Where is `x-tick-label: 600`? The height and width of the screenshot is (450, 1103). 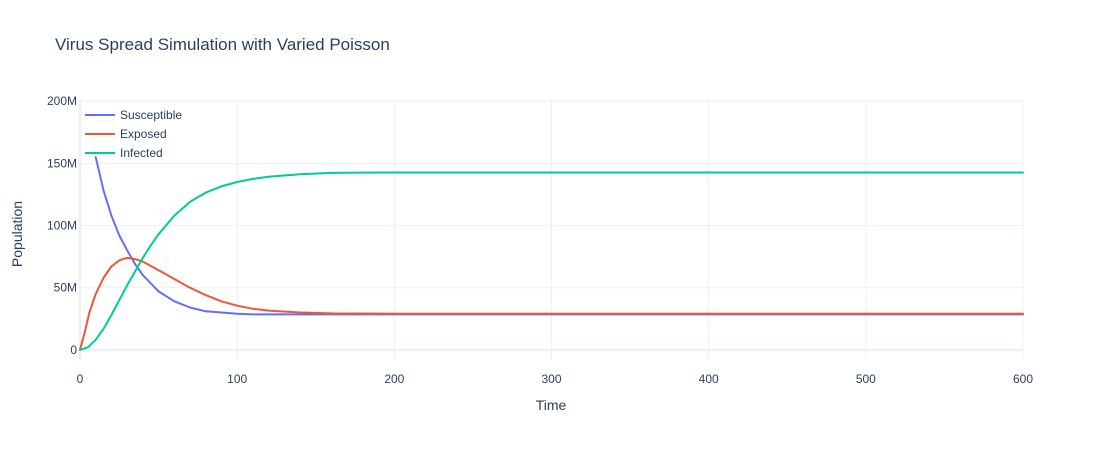
x-tick-label: 600 is located at coordinates (1023, 379).